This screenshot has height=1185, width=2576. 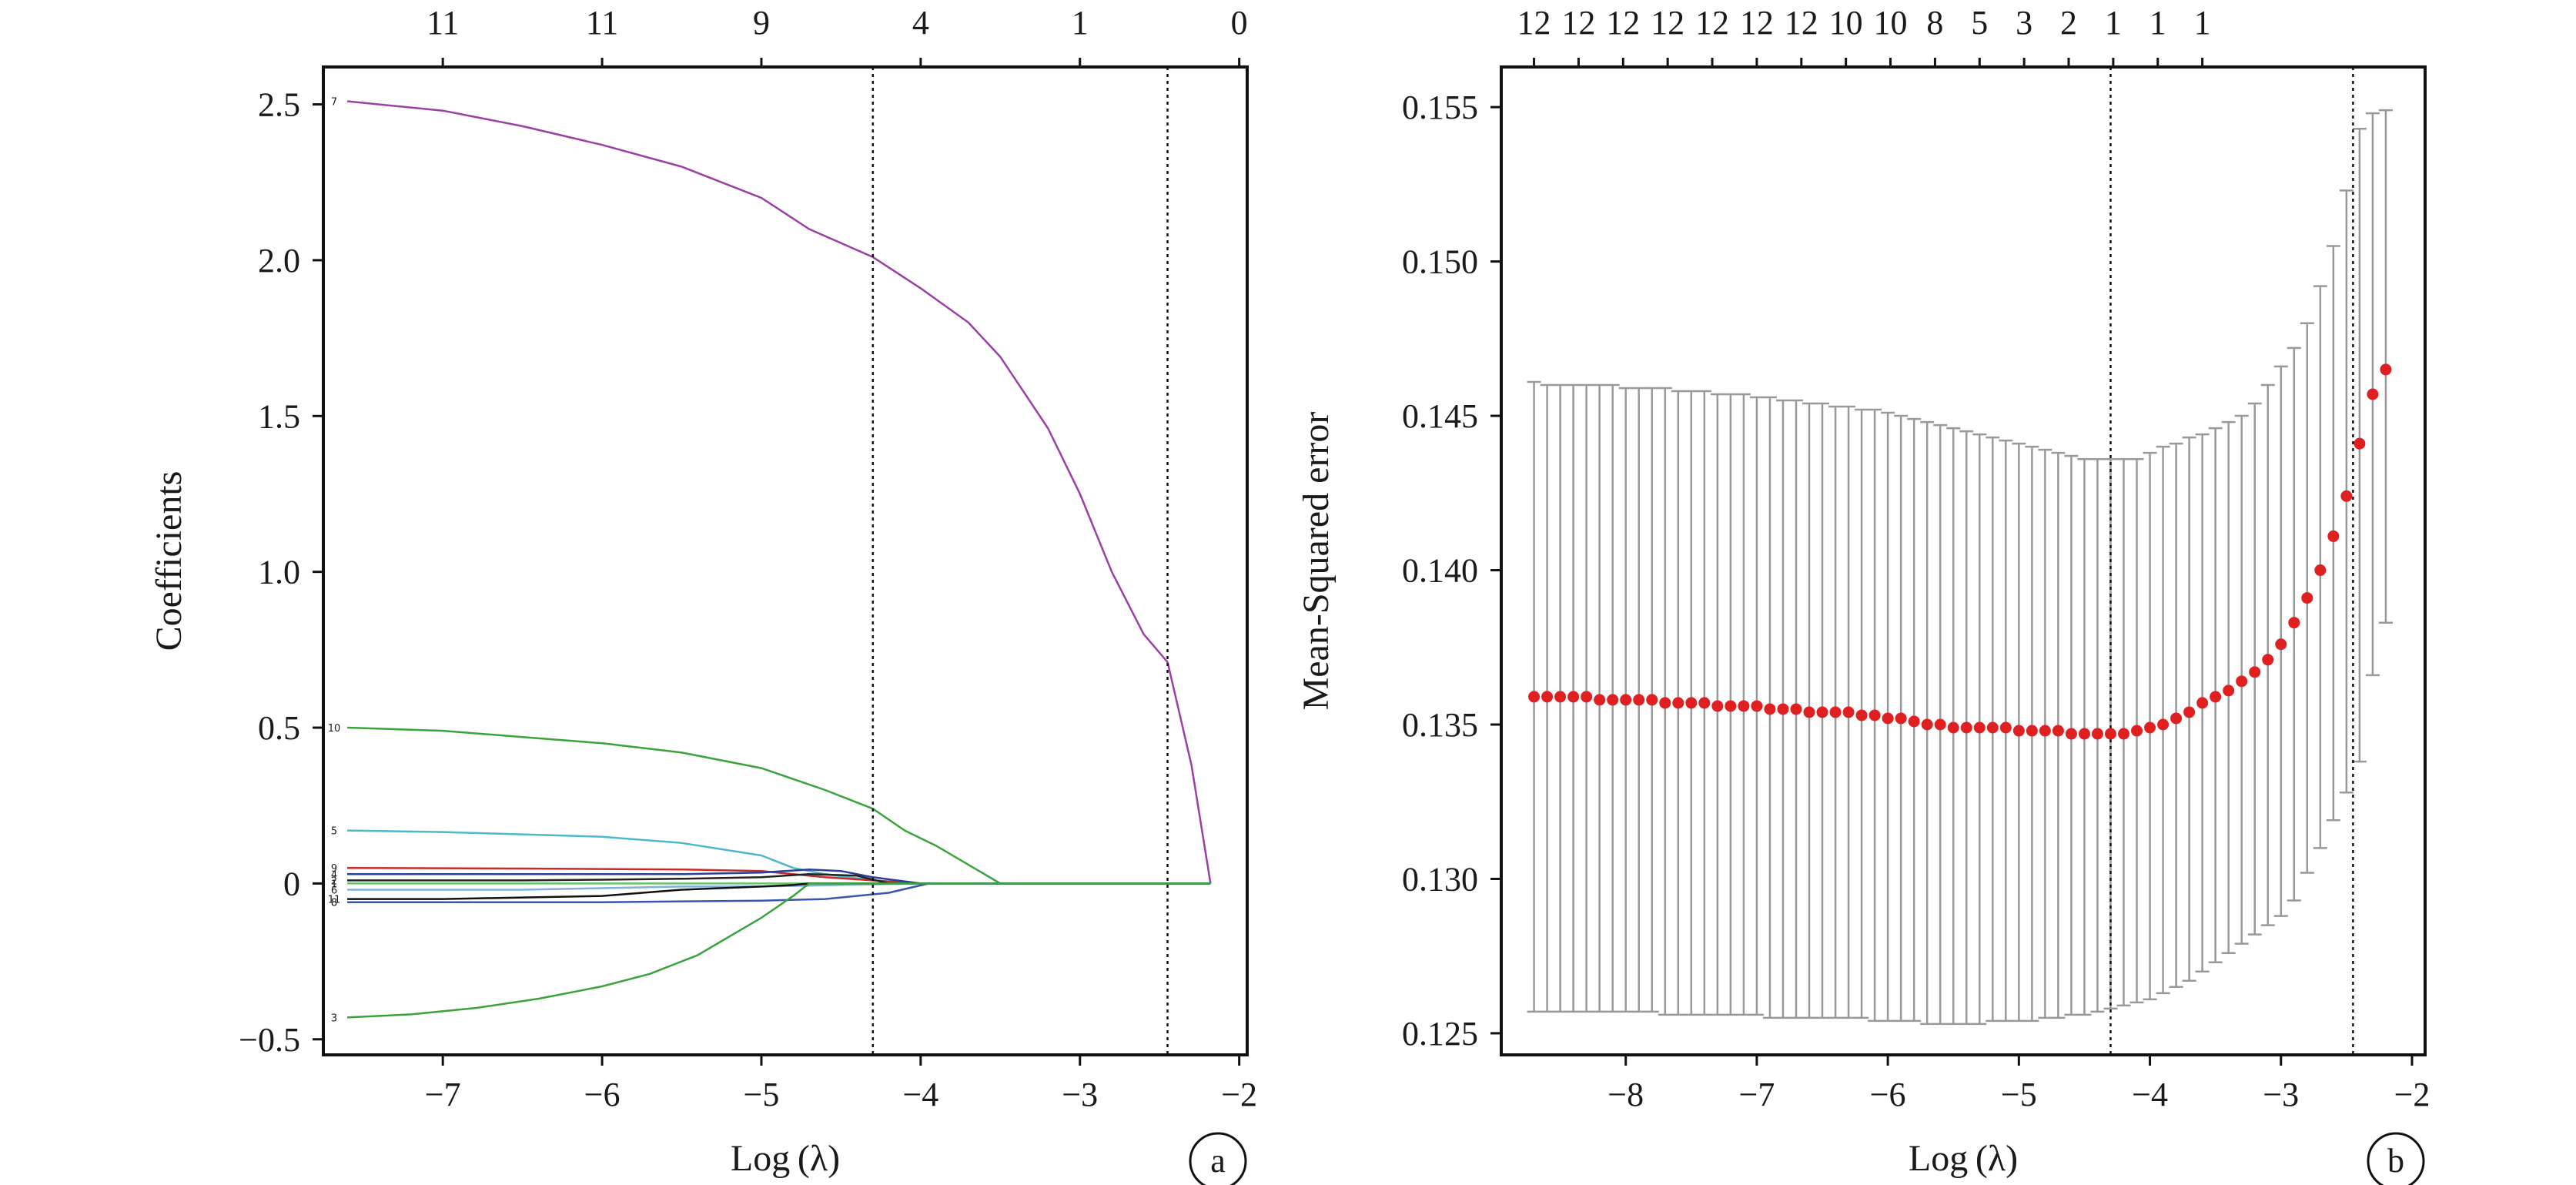 I want to click on y-axis-ticks: 0.125 0.130 0.135 0.140 0.145 0.150 0.155, so click(x=1451, y=571).